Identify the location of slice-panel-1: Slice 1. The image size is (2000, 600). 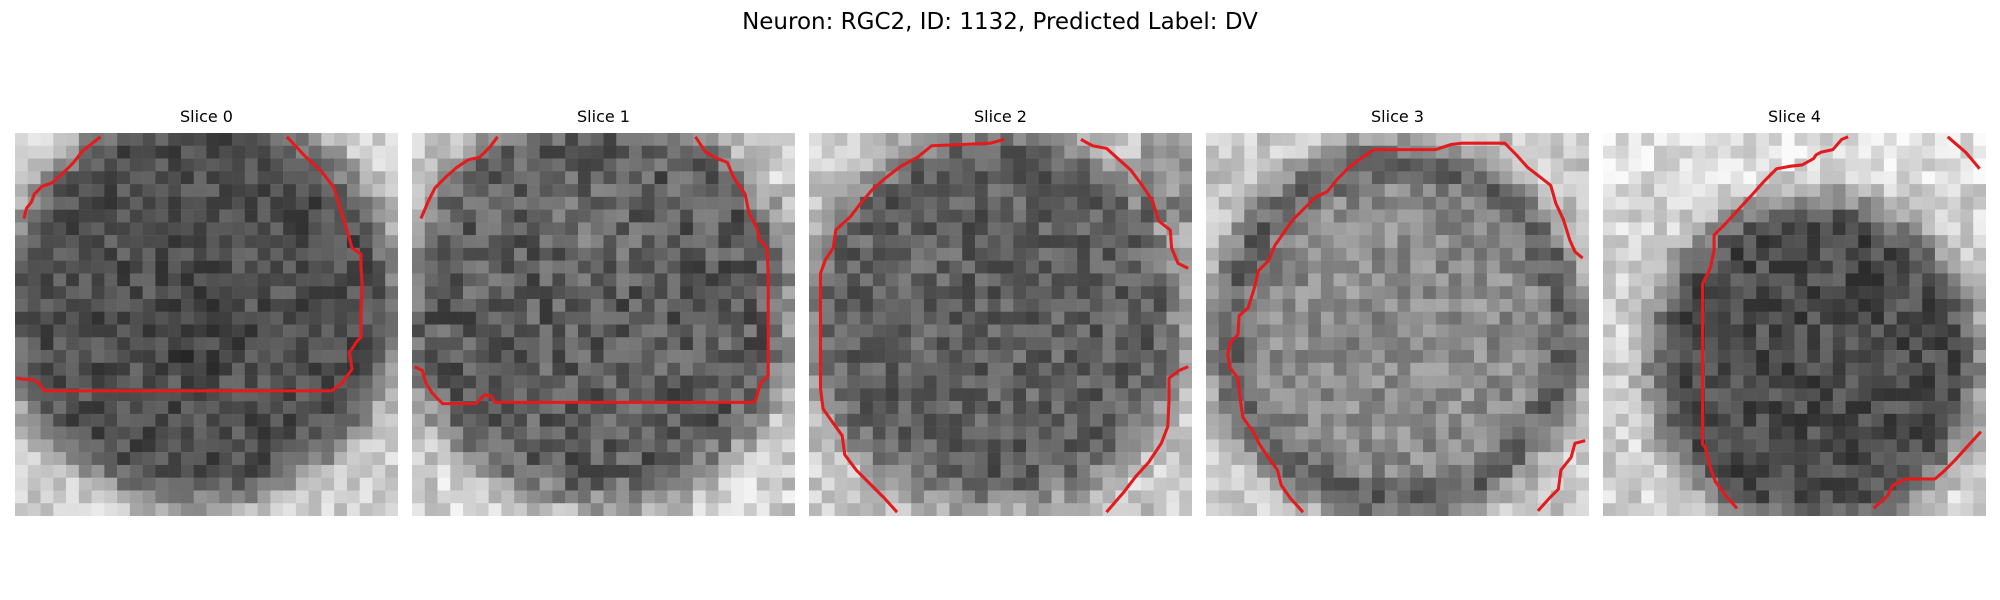
(603, 311).